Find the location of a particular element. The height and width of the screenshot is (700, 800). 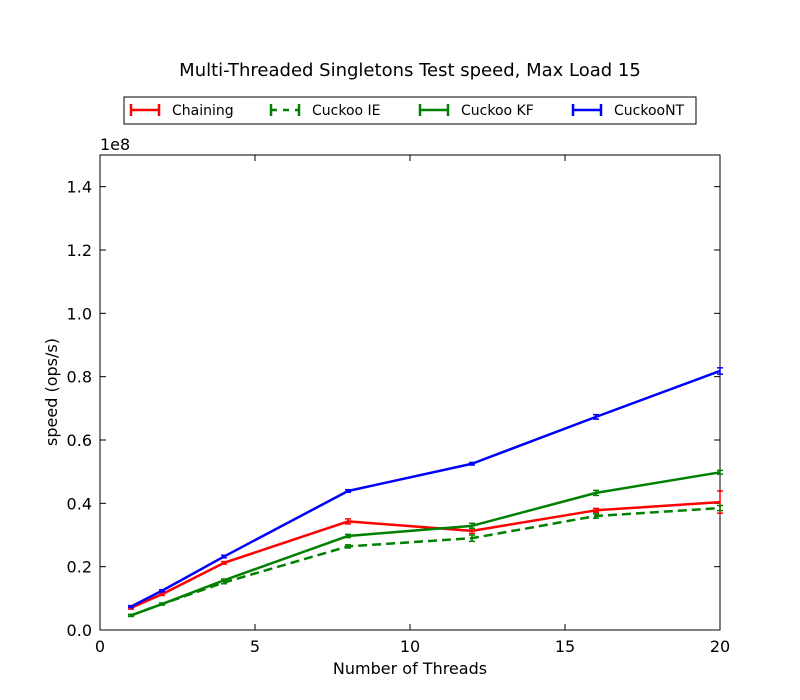

y-tick-label: 0.6 is located at coordinates (79, 440).